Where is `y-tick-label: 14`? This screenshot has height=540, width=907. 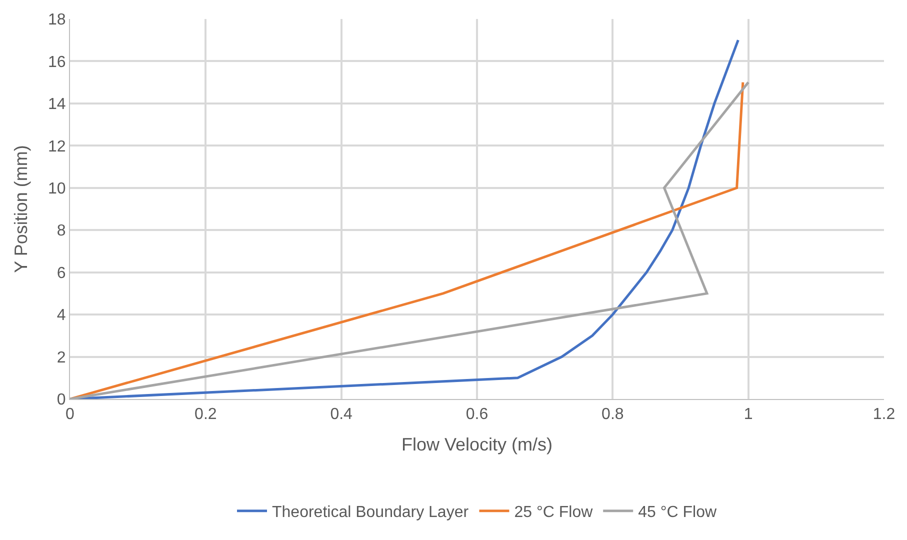
y-tick-label: 14 is located at coordinates (57, 105).